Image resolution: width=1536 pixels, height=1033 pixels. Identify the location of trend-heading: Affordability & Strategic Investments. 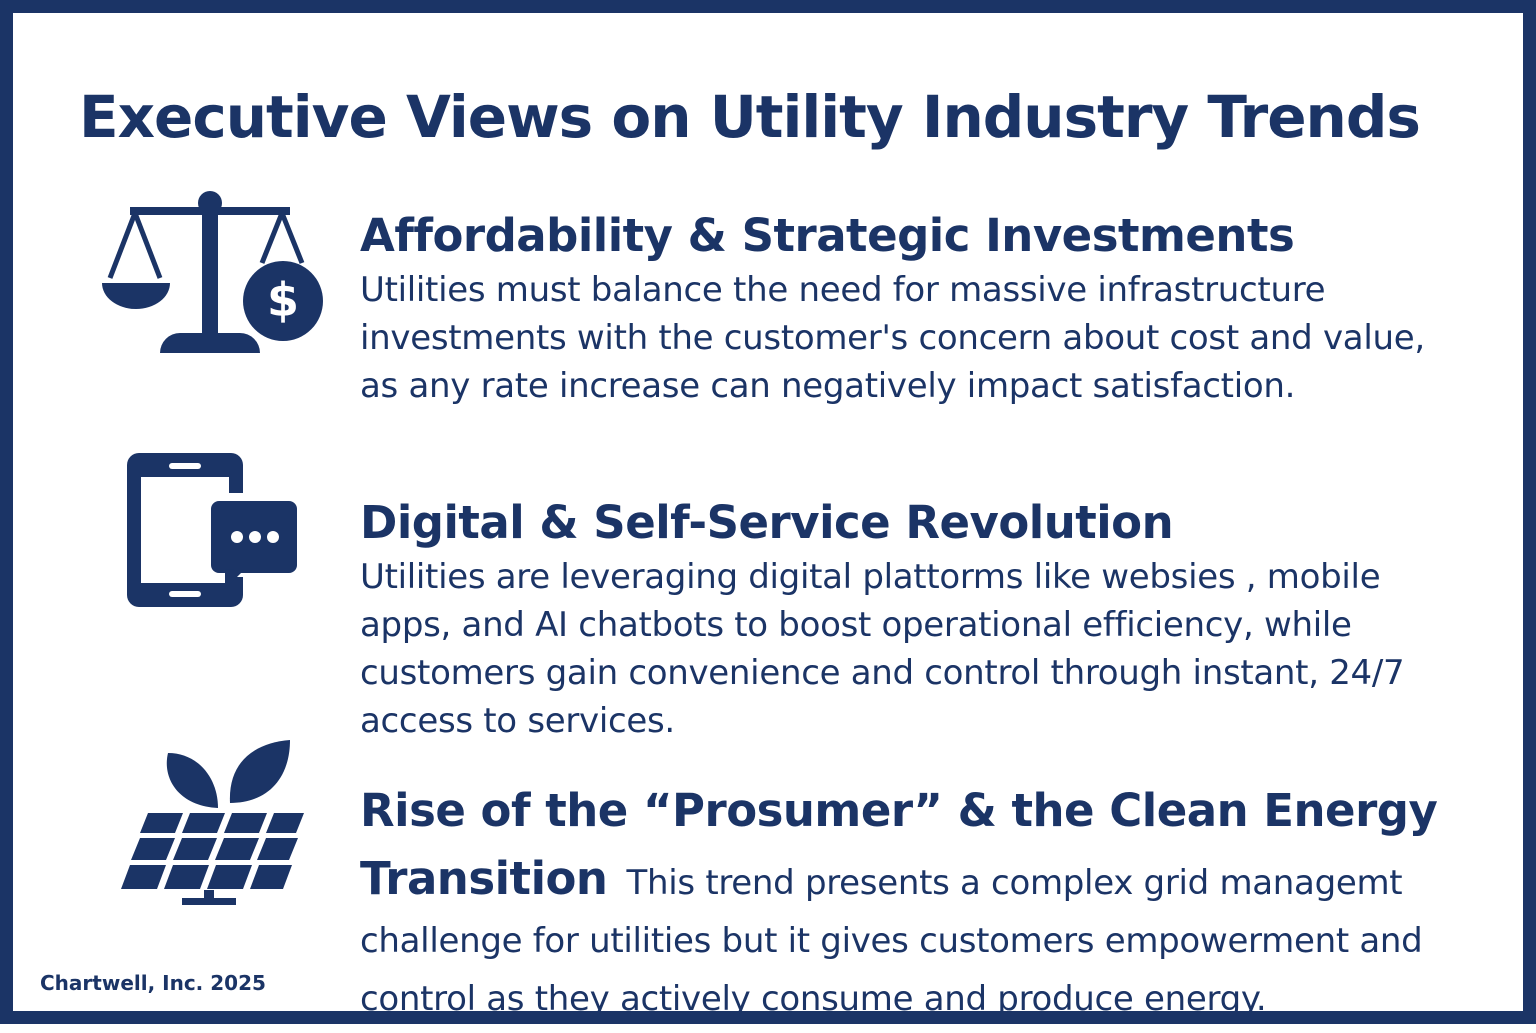
(827, 235).